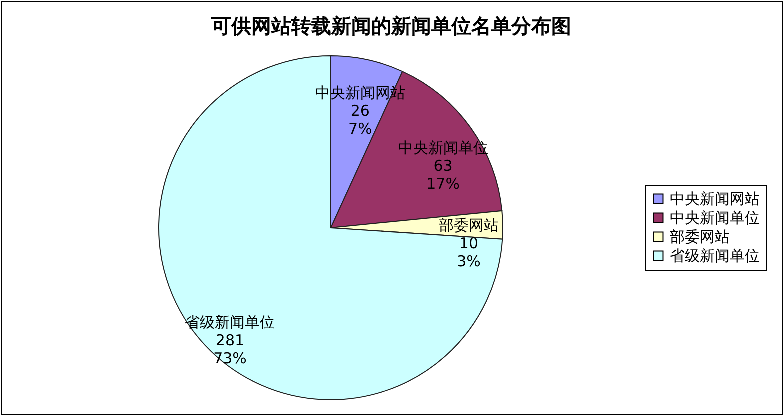  Describe the element at coordinates (391, 26) in the screenshot. I see `chart-title: 可供网站转载新闻的新闻单位名单分布图` at that location.